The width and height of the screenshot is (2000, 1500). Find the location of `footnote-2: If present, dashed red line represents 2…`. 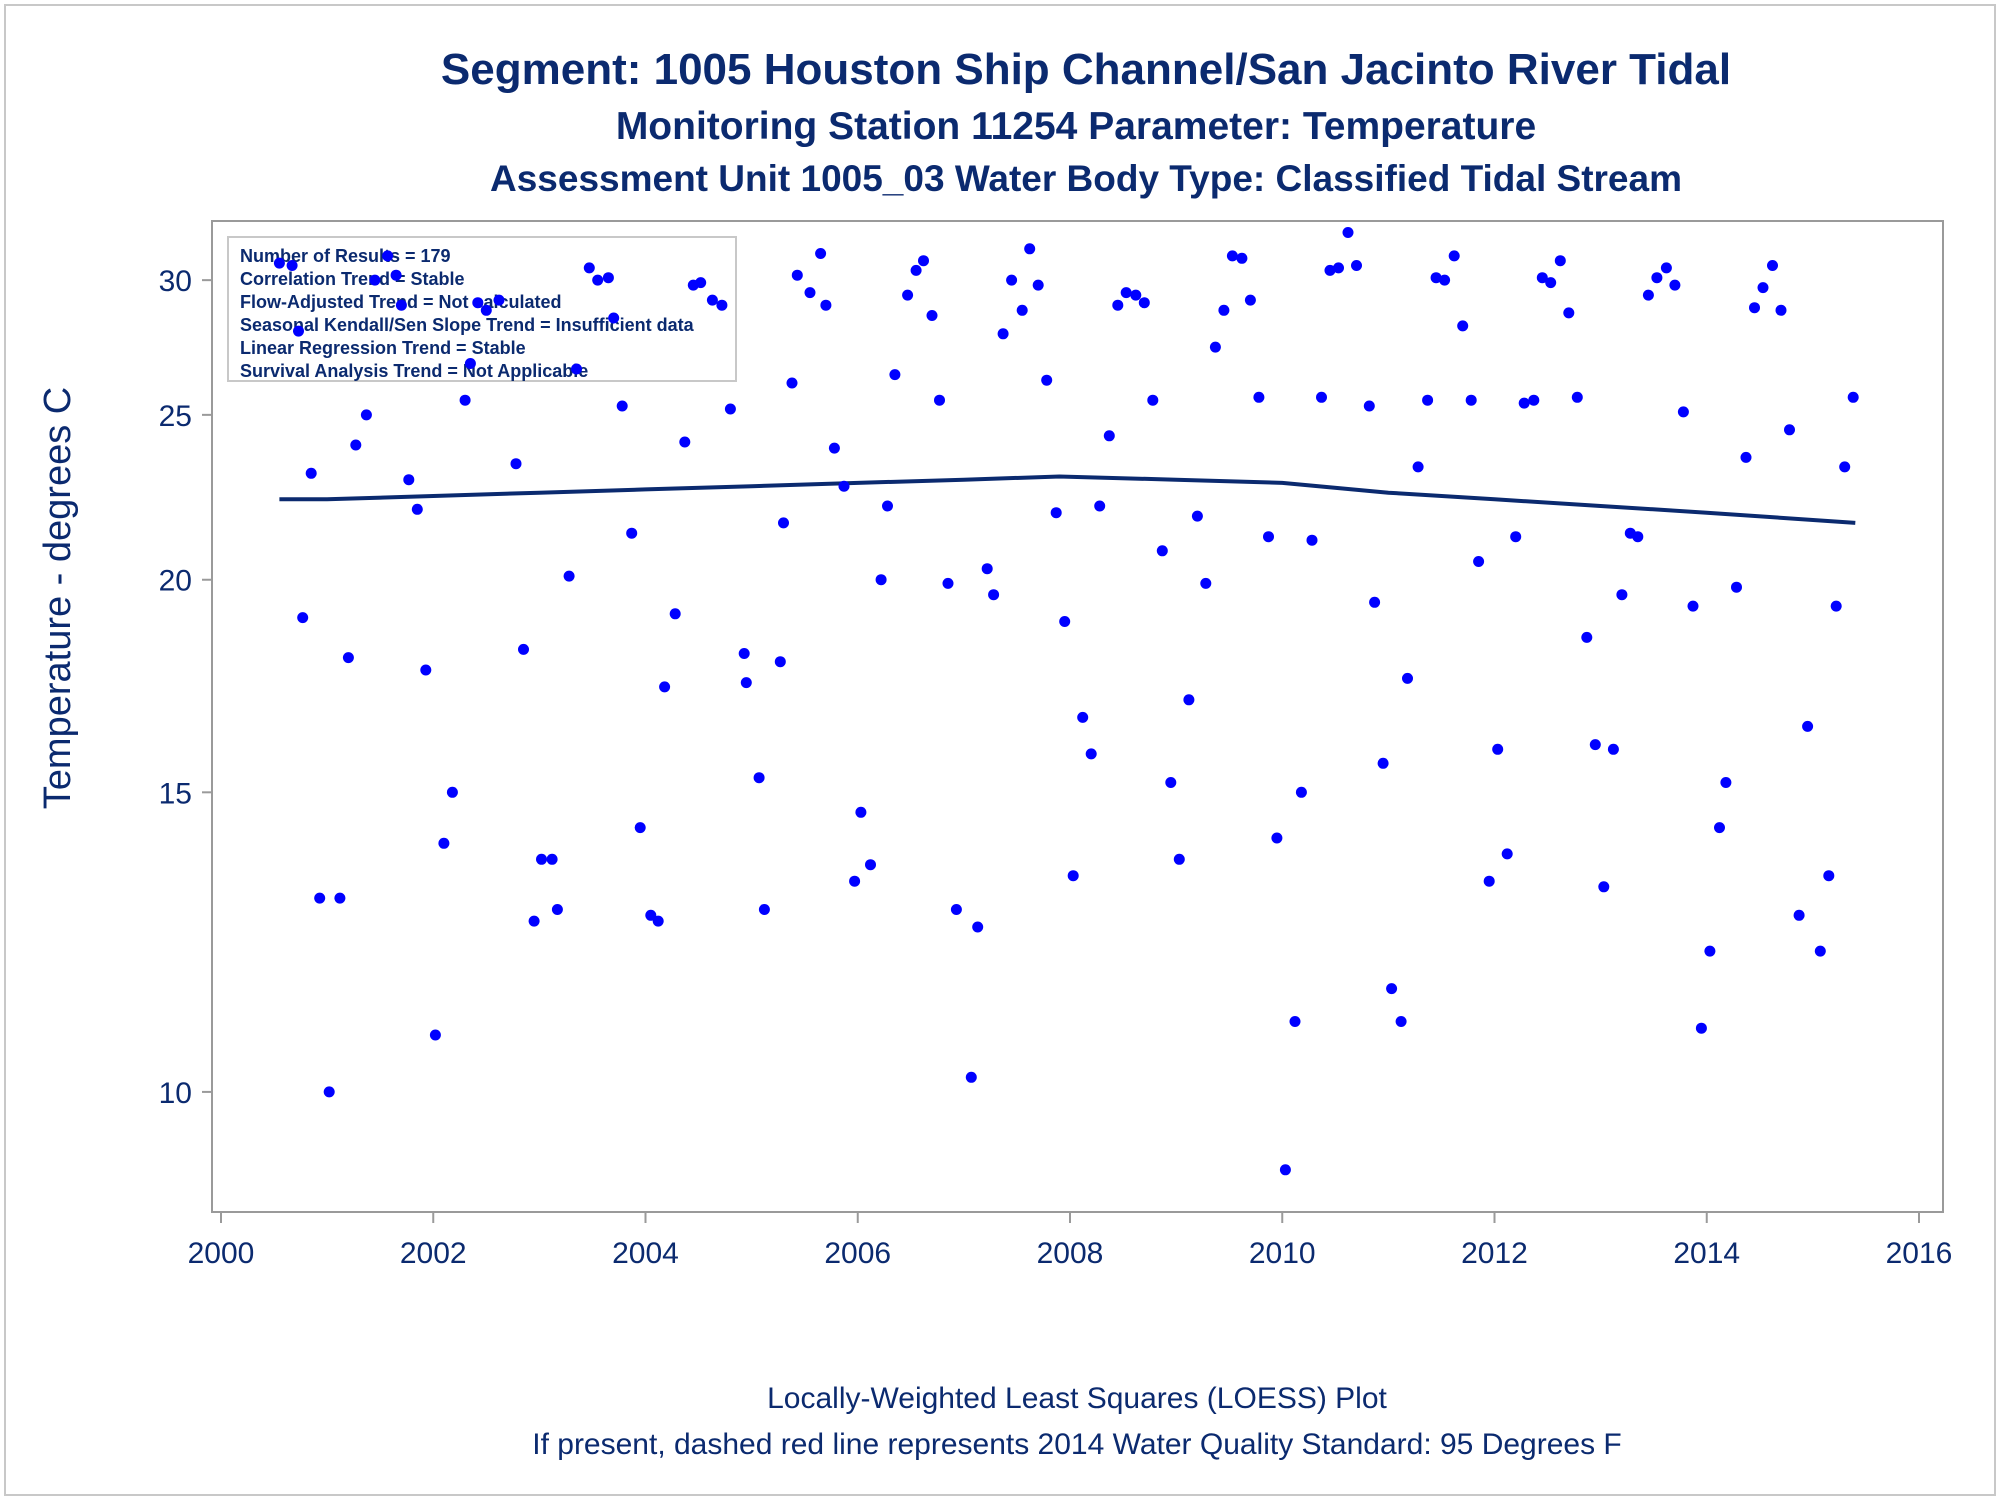

footnote-2: If present, dashed red line represents 2… is located at coordinates (1077, 1444).